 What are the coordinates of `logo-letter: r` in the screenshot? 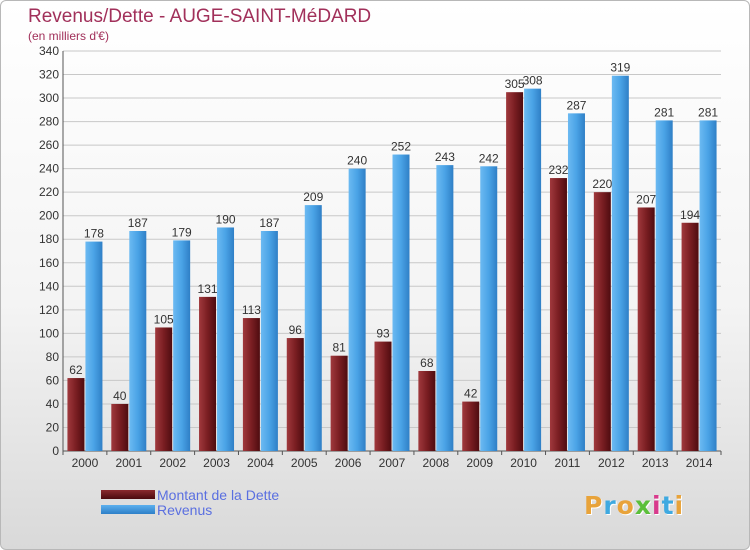 It's located at (610, 505).